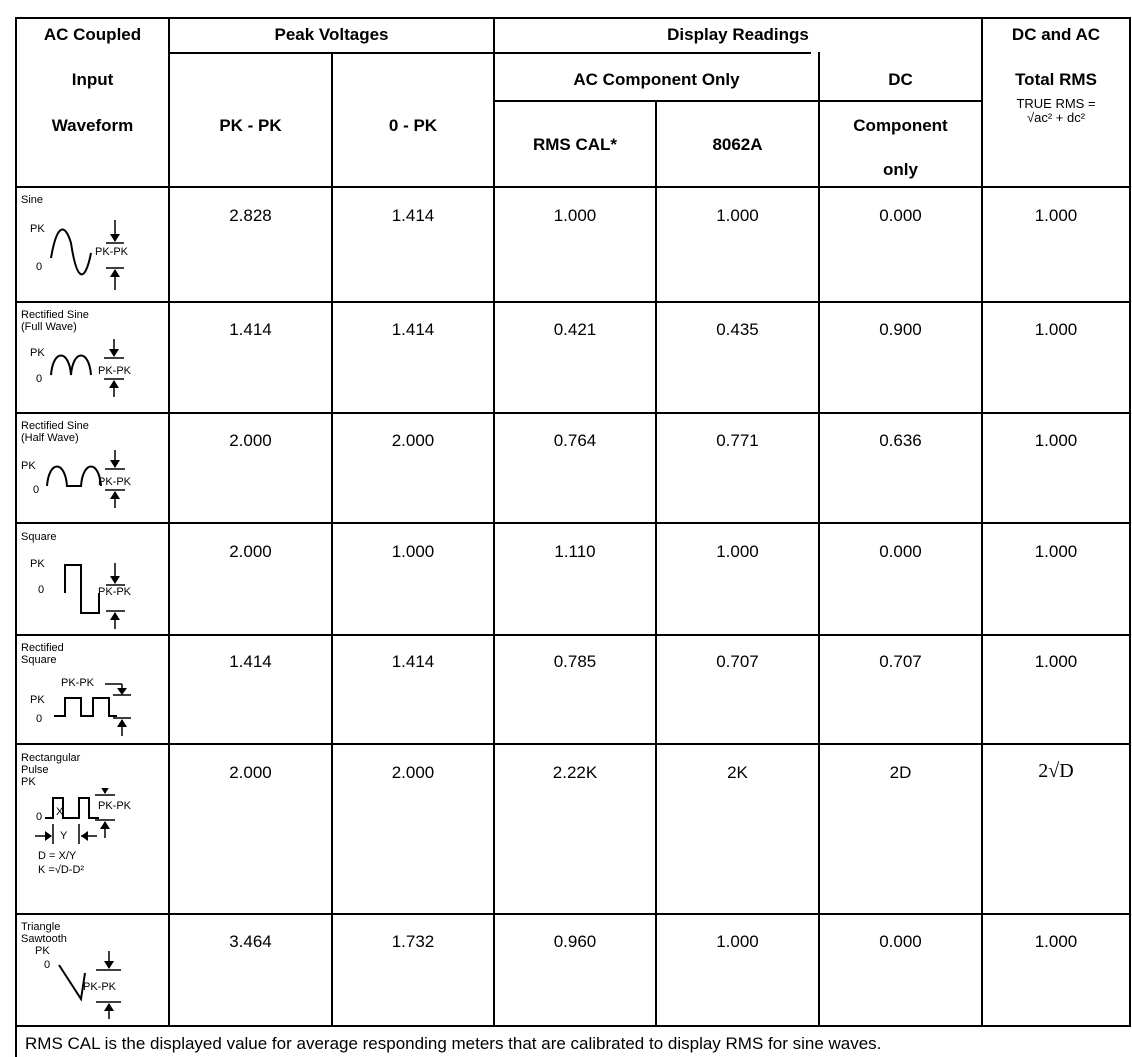 The width and height of the screenshot is (1132, 1057). What do you see at coordinates (737, 215) in the screenshot?
I see `r1-8062a: 1.000` at bounding box center [737, 215].